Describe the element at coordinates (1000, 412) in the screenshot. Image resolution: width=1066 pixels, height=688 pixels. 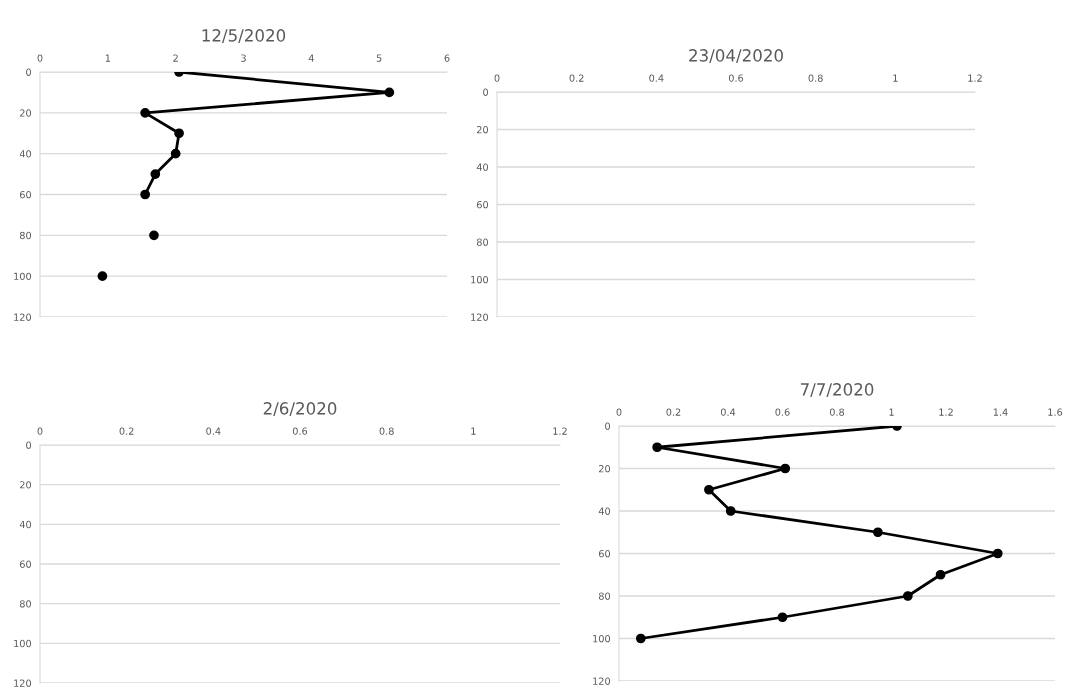
I see `x-tick-label: 1.4` at that location.